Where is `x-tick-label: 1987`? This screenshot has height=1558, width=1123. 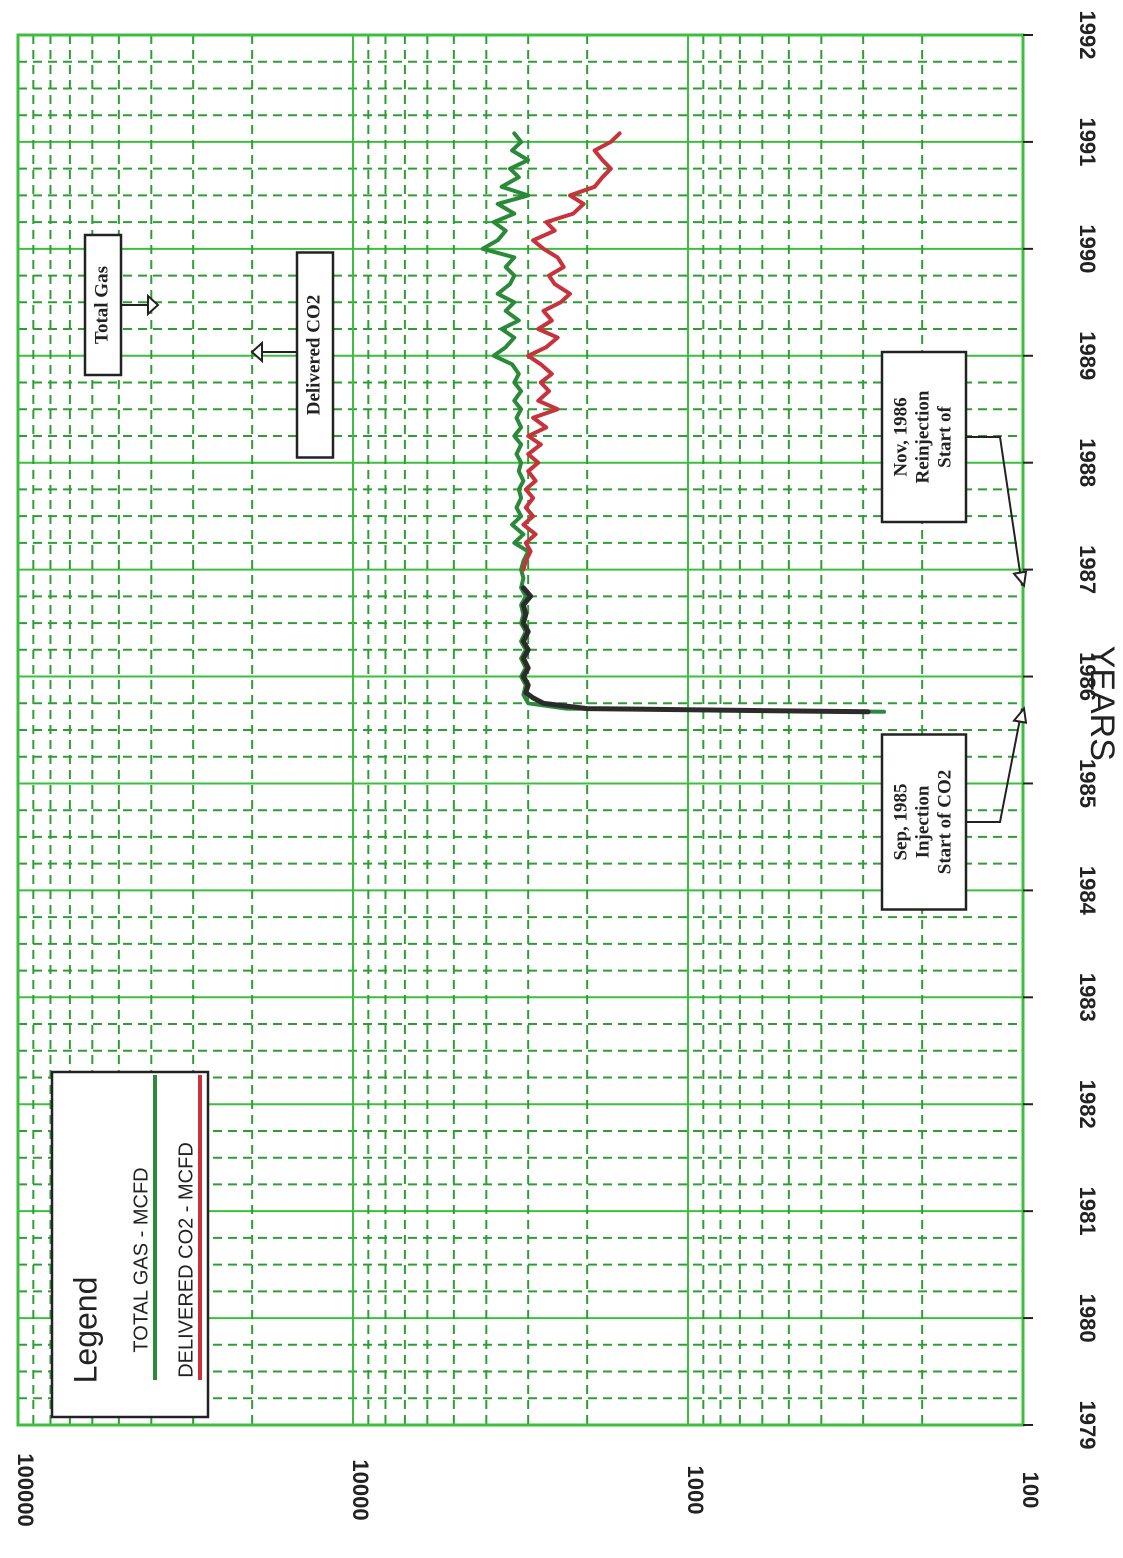 x-tick-label: 1987 is located at coordinates (1087, 569).